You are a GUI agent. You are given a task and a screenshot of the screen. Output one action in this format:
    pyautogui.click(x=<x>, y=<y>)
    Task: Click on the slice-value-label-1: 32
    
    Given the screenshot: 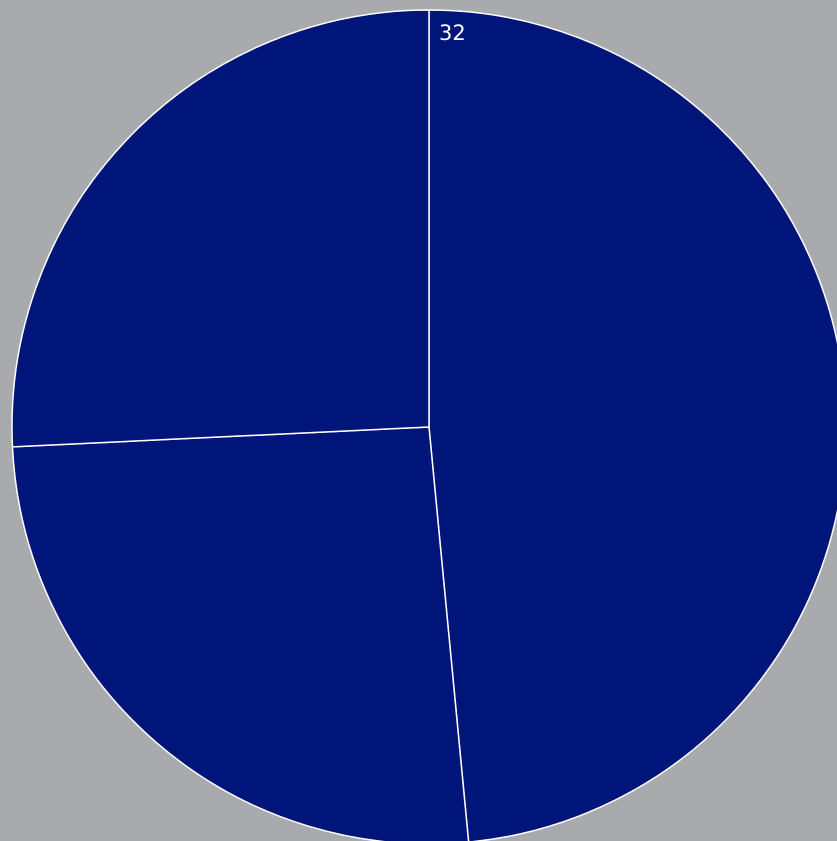 What is the action you would take?
    pyautogui.click(x=452, y=33)
    